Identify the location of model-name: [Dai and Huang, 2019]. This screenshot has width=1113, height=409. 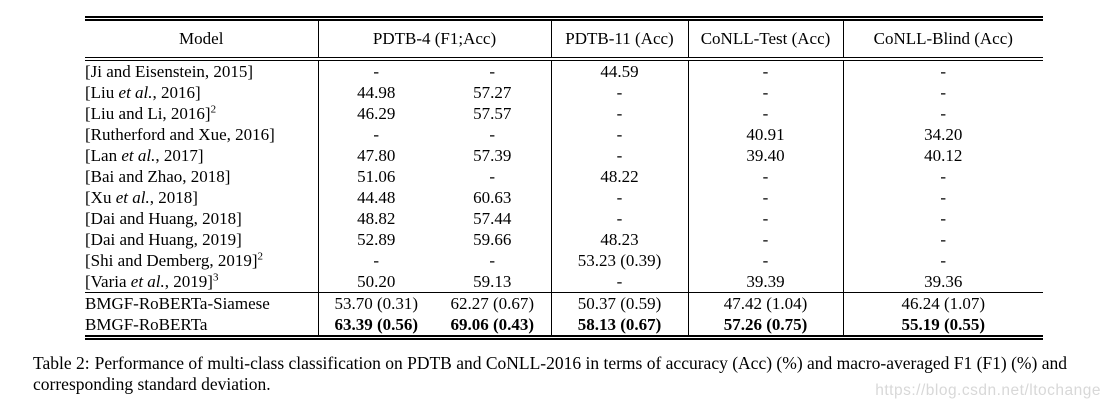
(163, 239).